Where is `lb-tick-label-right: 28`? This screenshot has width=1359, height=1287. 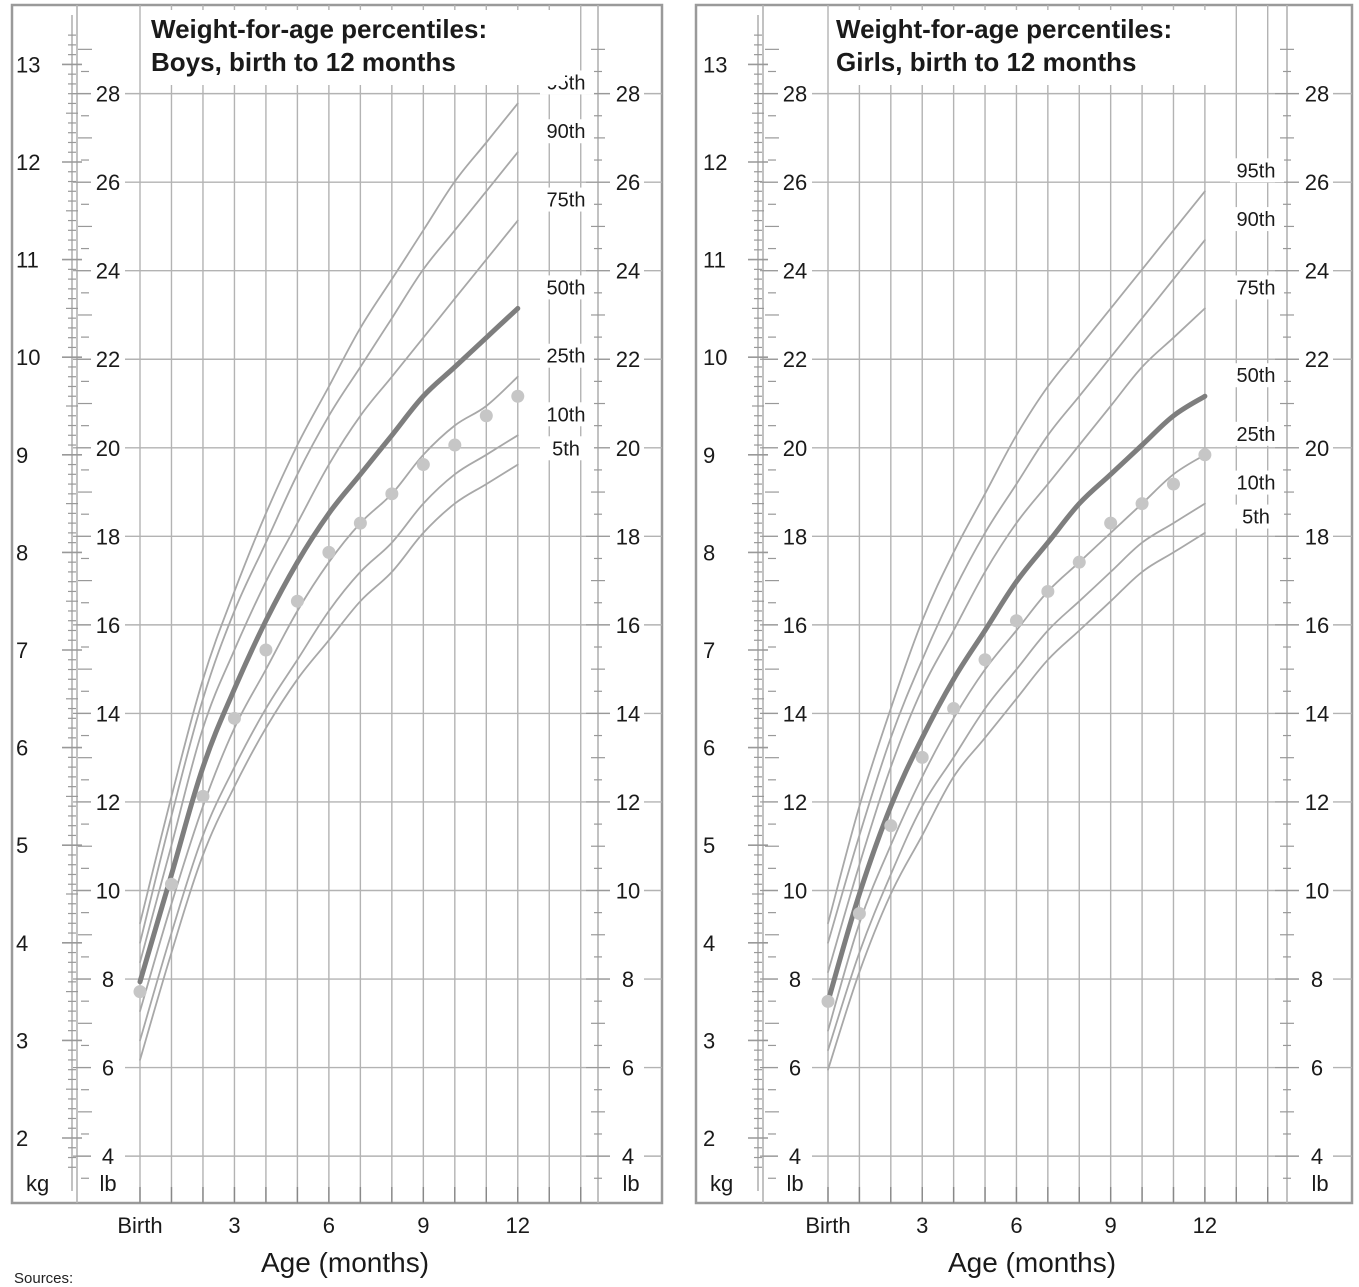
lb-tick-label-right: 28 is located at coordinates (628, 94).